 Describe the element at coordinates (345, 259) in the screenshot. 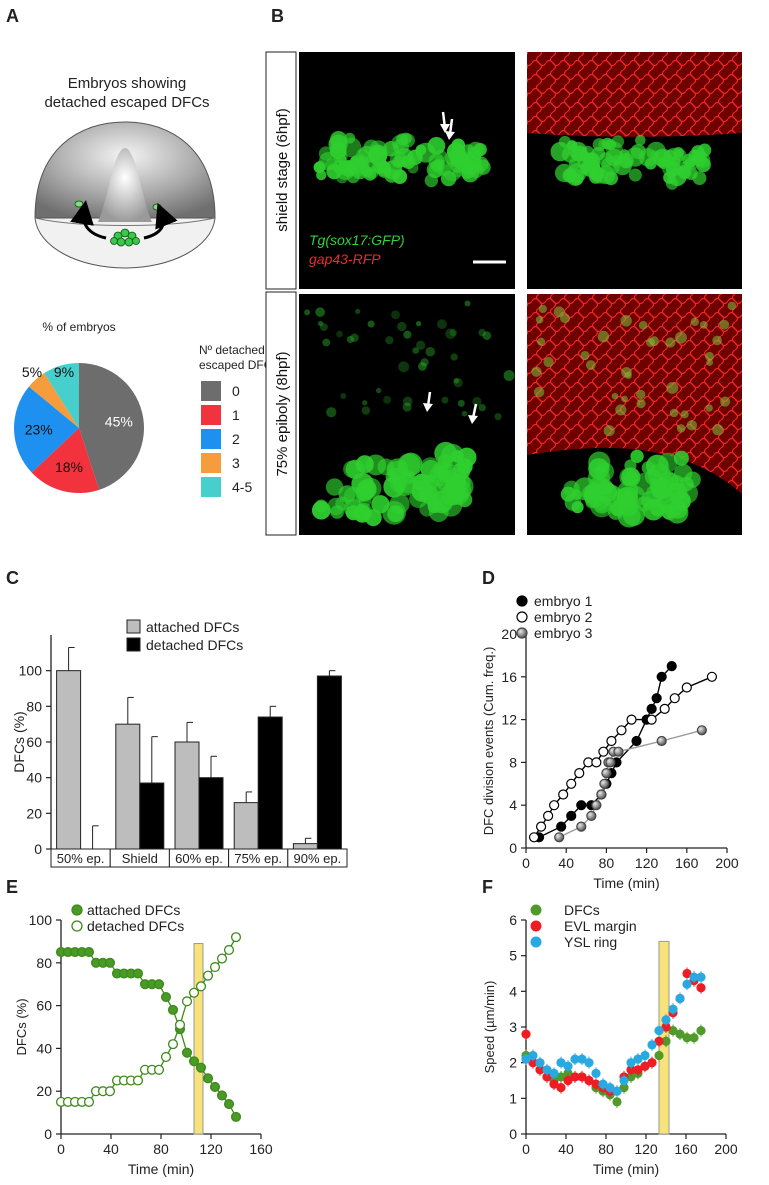

I see `rfp-label: gap43-RFP` at that location.